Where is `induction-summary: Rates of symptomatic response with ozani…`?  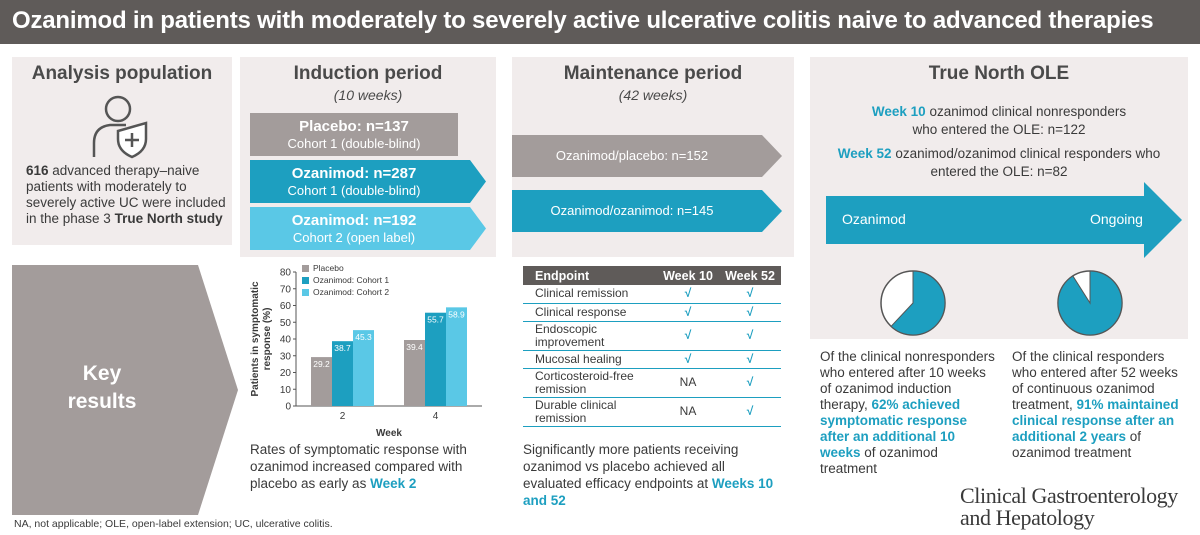
induction-summary: Rates of symptomatic response with ozani… is located at coordinates (370, 466).